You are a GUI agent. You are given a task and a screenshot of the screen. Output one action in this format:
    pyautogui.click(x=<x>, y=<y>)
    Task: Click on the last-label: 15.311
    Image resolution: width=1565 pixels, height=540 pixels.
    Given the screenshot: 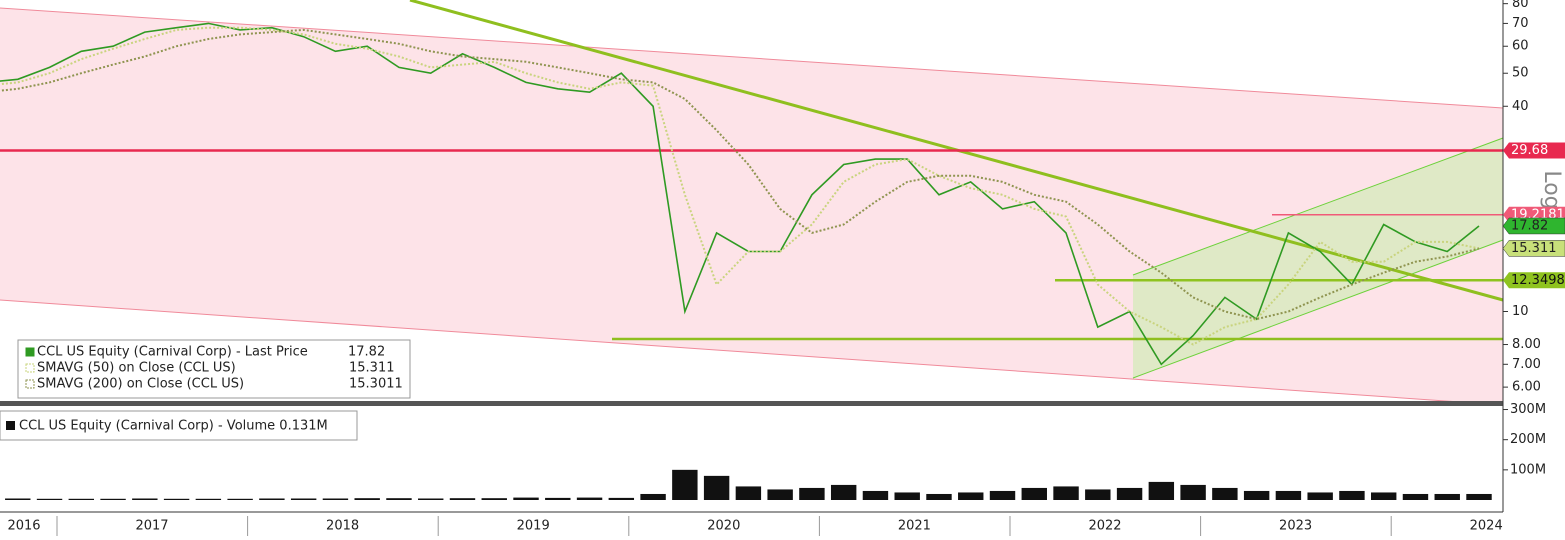 What is the action you would take?
    pyautogui.click(x=1534, y=248)
    